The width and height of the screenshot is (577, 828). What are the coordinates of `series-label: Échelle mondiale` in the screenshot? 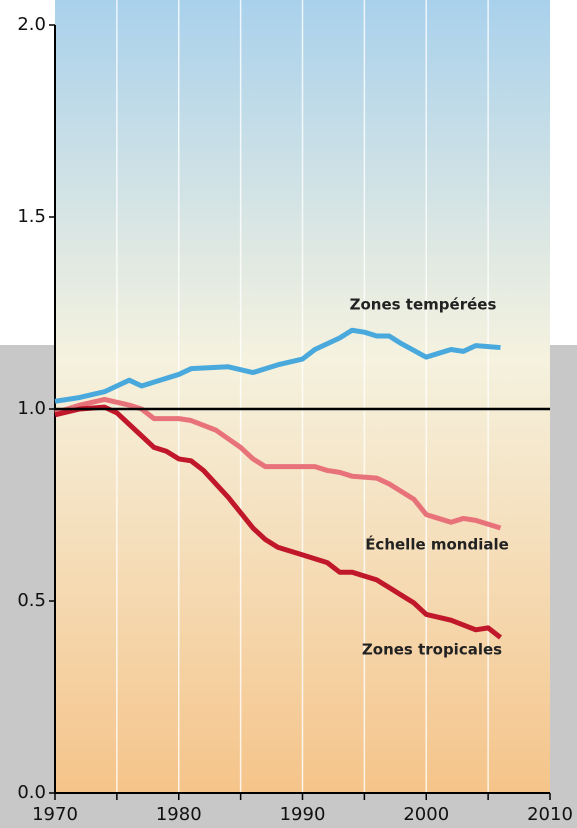 It's located at (437, 544).